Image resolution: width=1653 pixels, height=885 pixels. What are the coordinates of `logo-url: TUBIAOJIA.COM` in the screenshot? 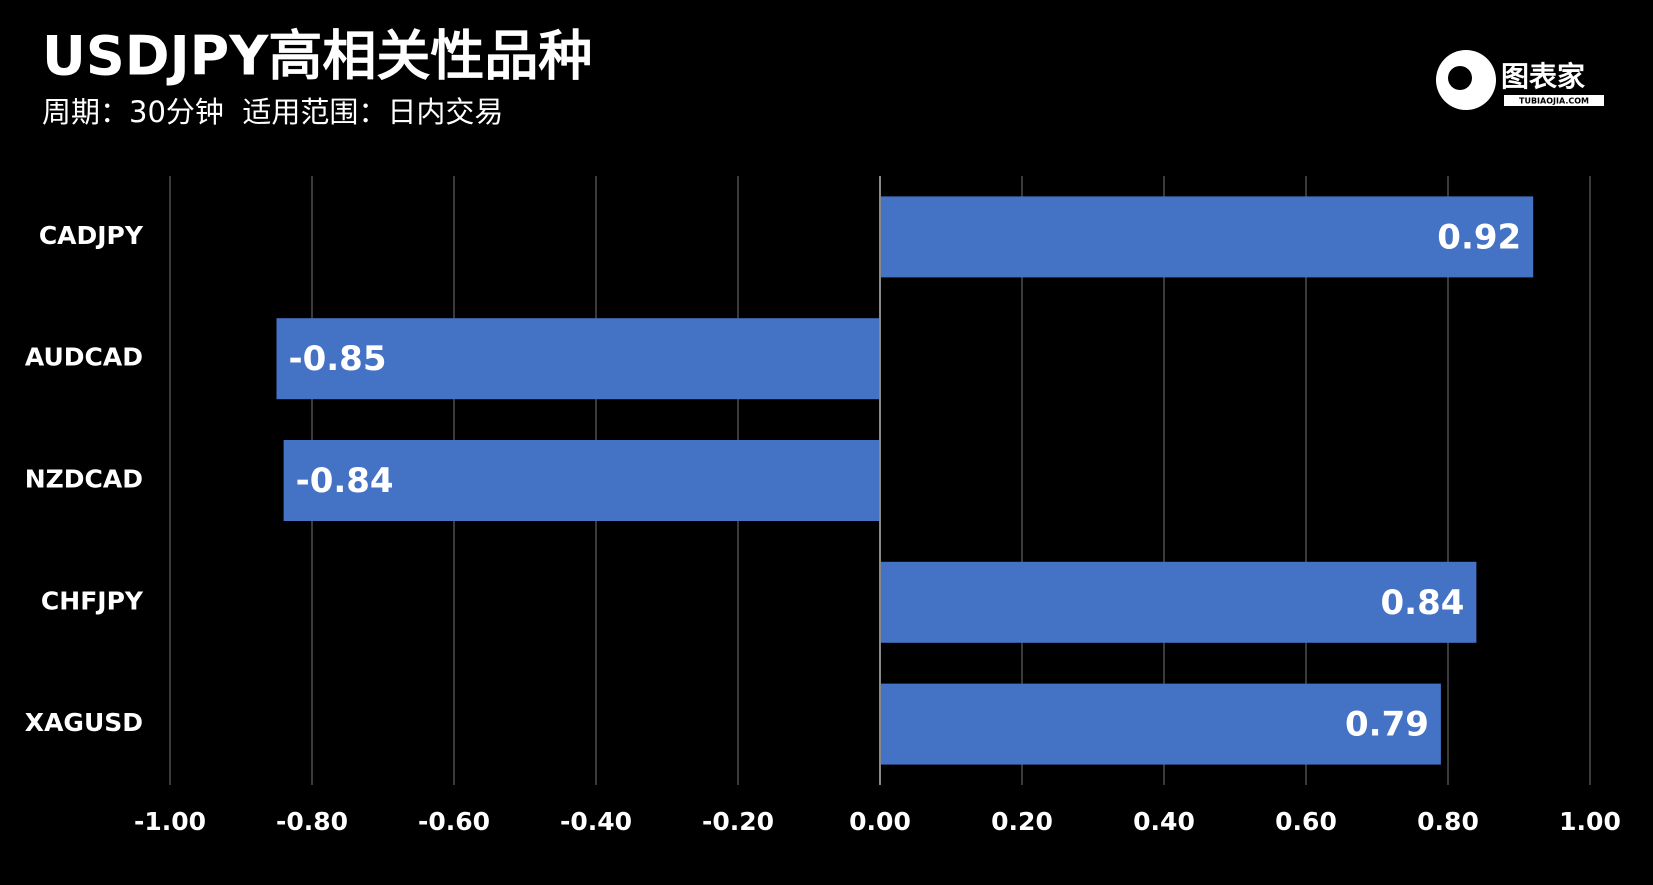 It's located at (1554, 101).